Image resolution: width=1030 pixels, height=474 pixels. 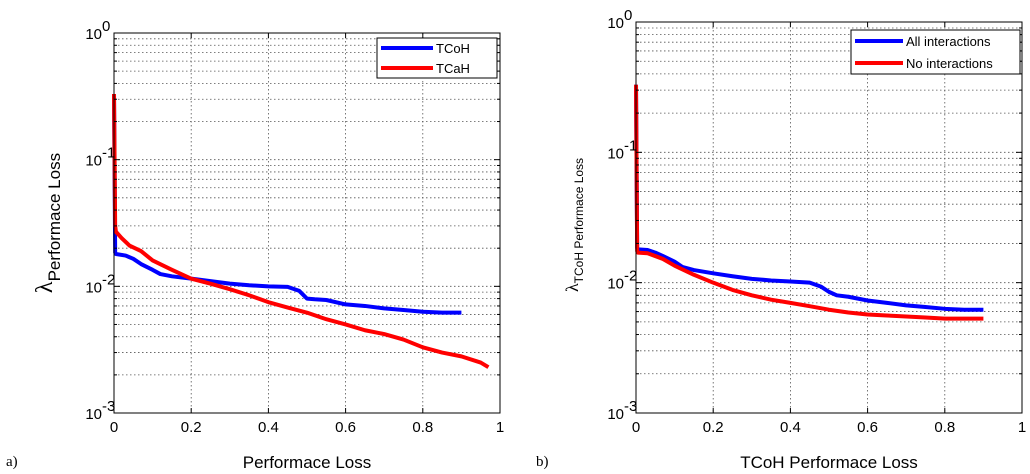 What do you see at coordinates (12, 462) in the screenshot?
I see `panel-label: a)` at bounding box center [12, 462].